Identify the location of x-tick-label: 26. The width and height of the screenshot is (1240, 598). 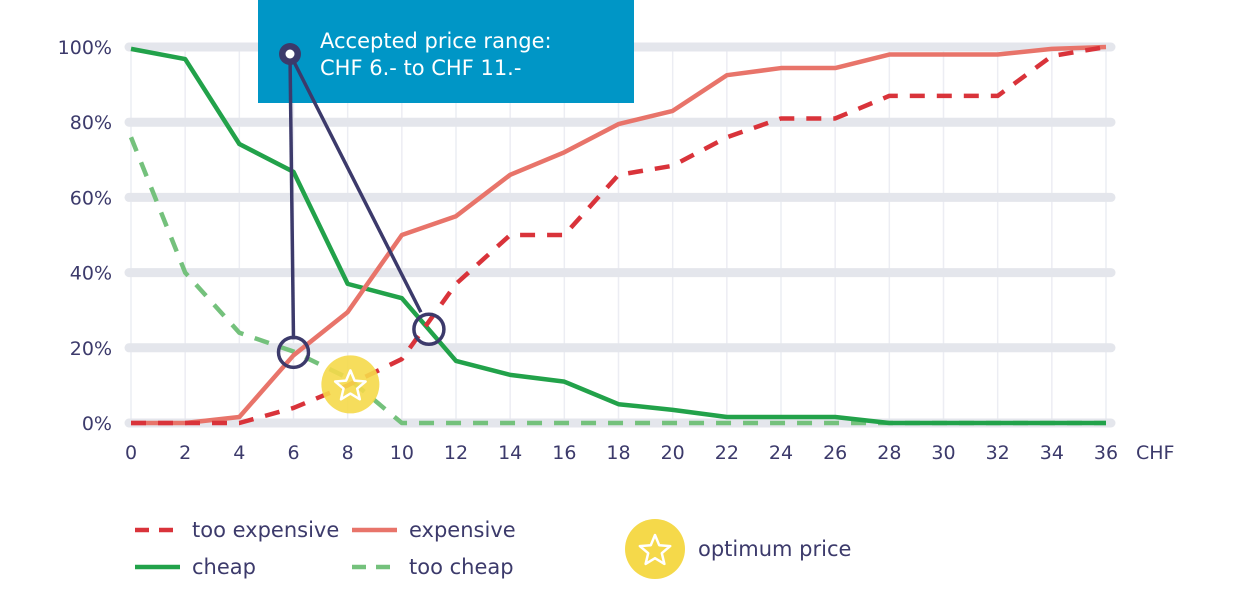
(835, 453).